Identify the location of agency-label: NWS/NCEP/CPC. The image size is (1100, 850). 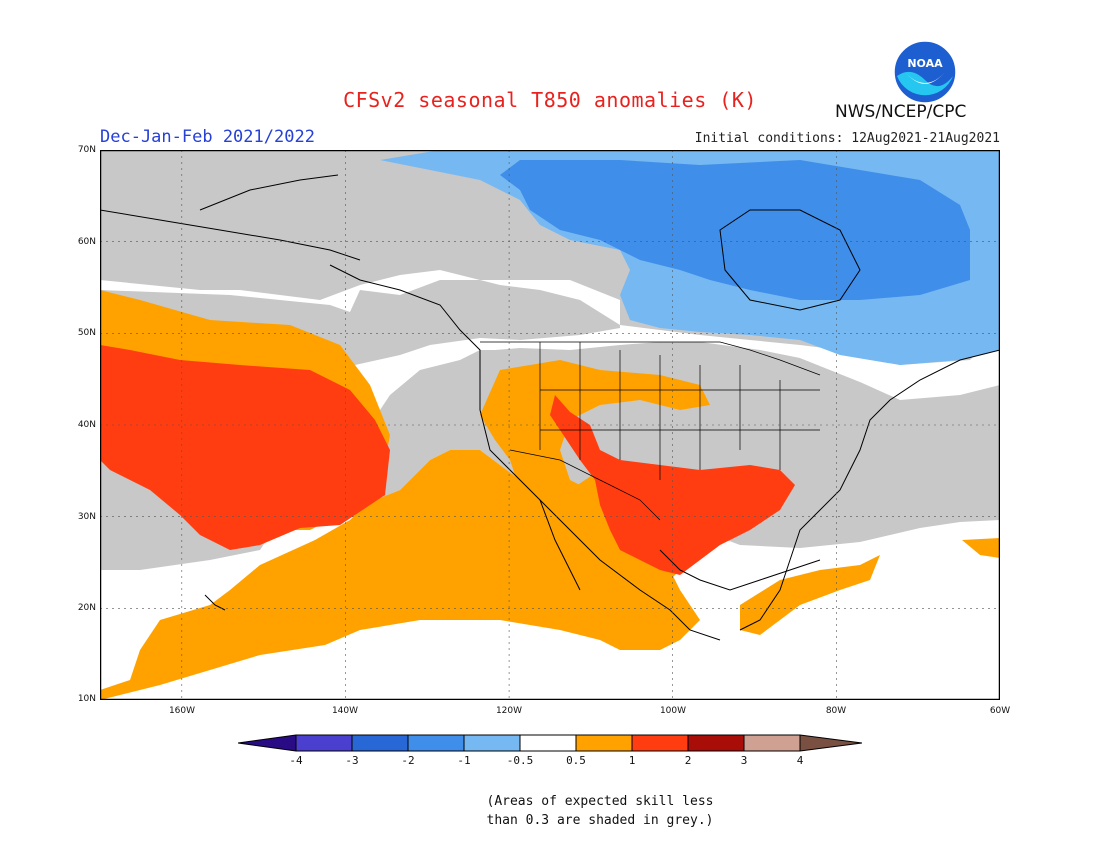
(901, 112).